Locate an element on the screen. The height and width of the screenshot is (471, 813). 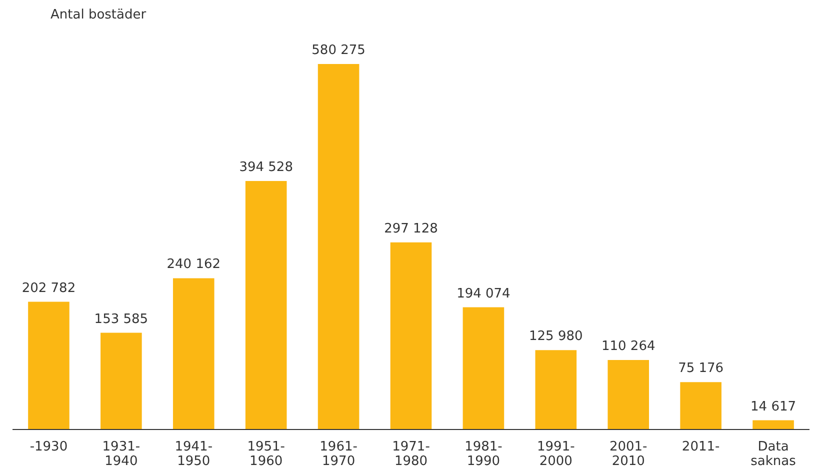
x-tick-label: 1981- 1990 is located at coordinates (483, 454).